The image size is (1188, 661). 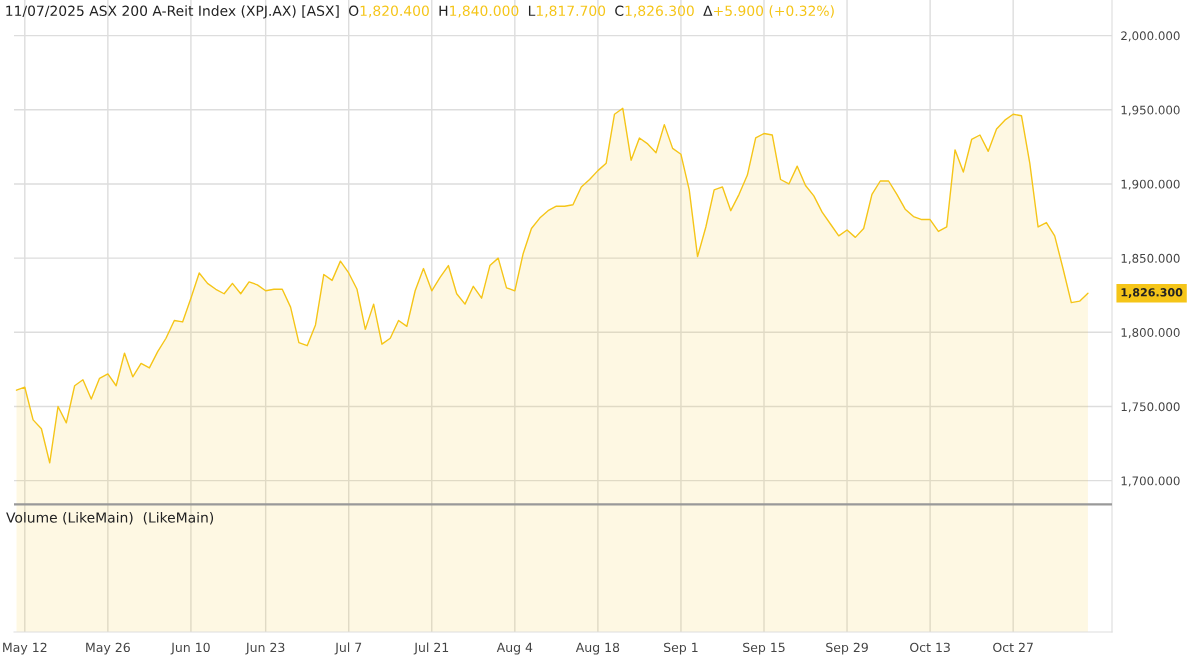 I want to click on x-tick-label: May 26, so click(x=108, y=648).